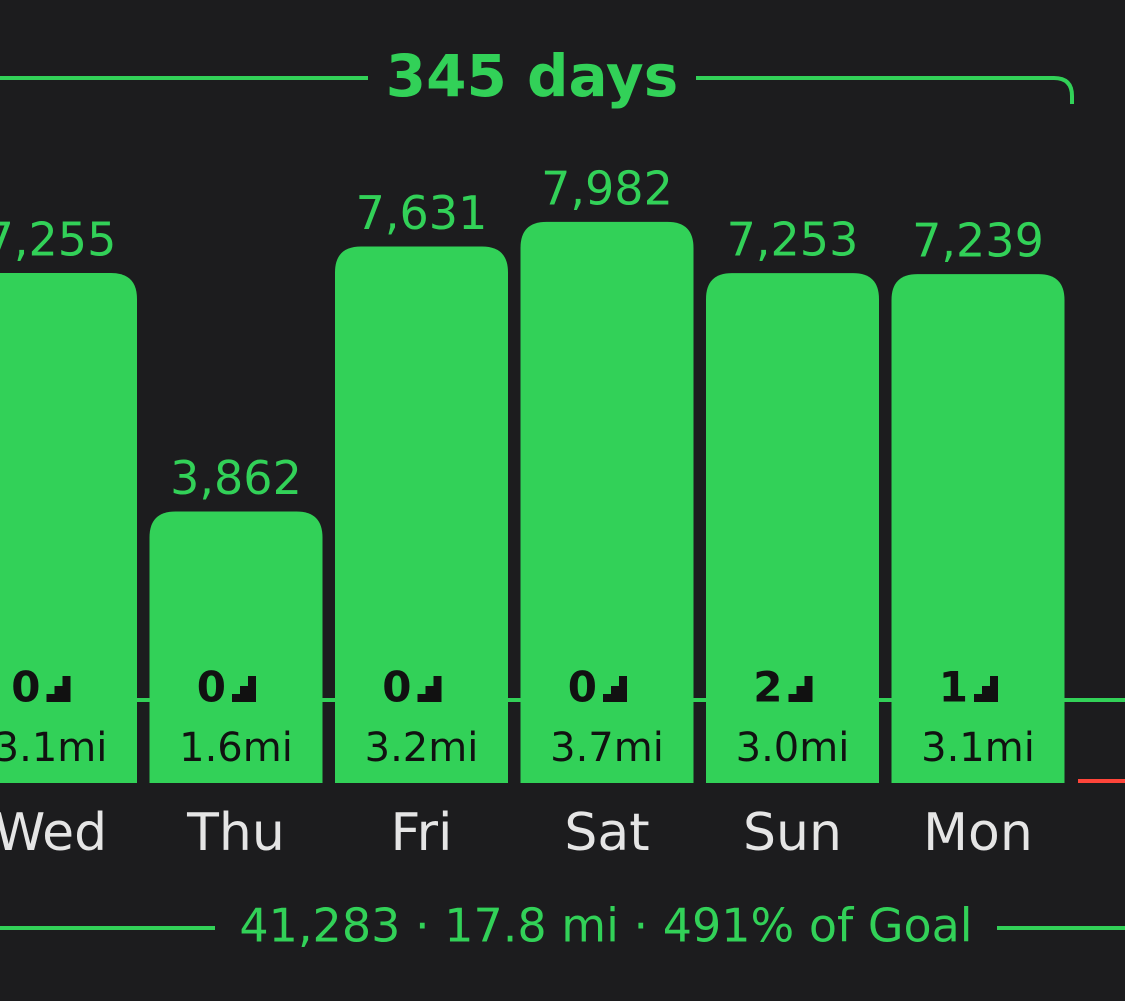 This screenshot has width=1125, height=1001. I want to click on x-tick-label: Sun, so click(792, 833).